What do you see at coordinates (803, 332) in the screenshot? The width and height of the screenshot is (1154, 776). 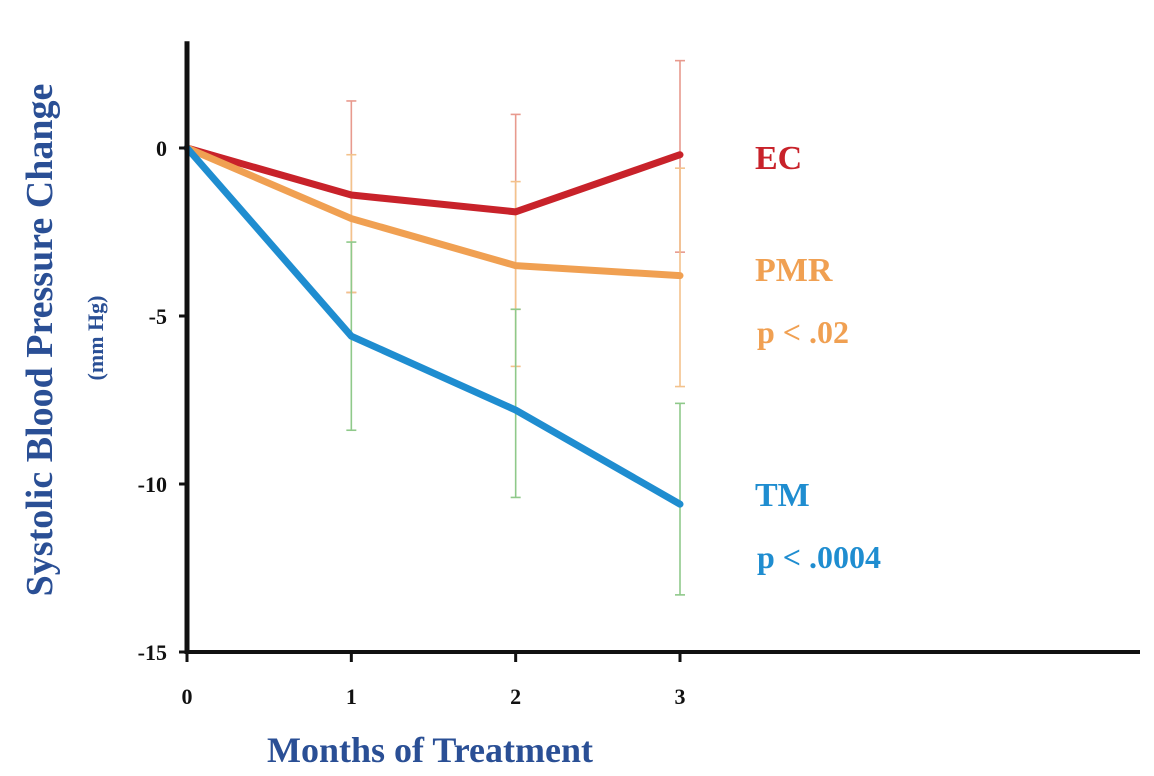 I see `pmr-p-value: p < .02` at bounding box center [803, 332].